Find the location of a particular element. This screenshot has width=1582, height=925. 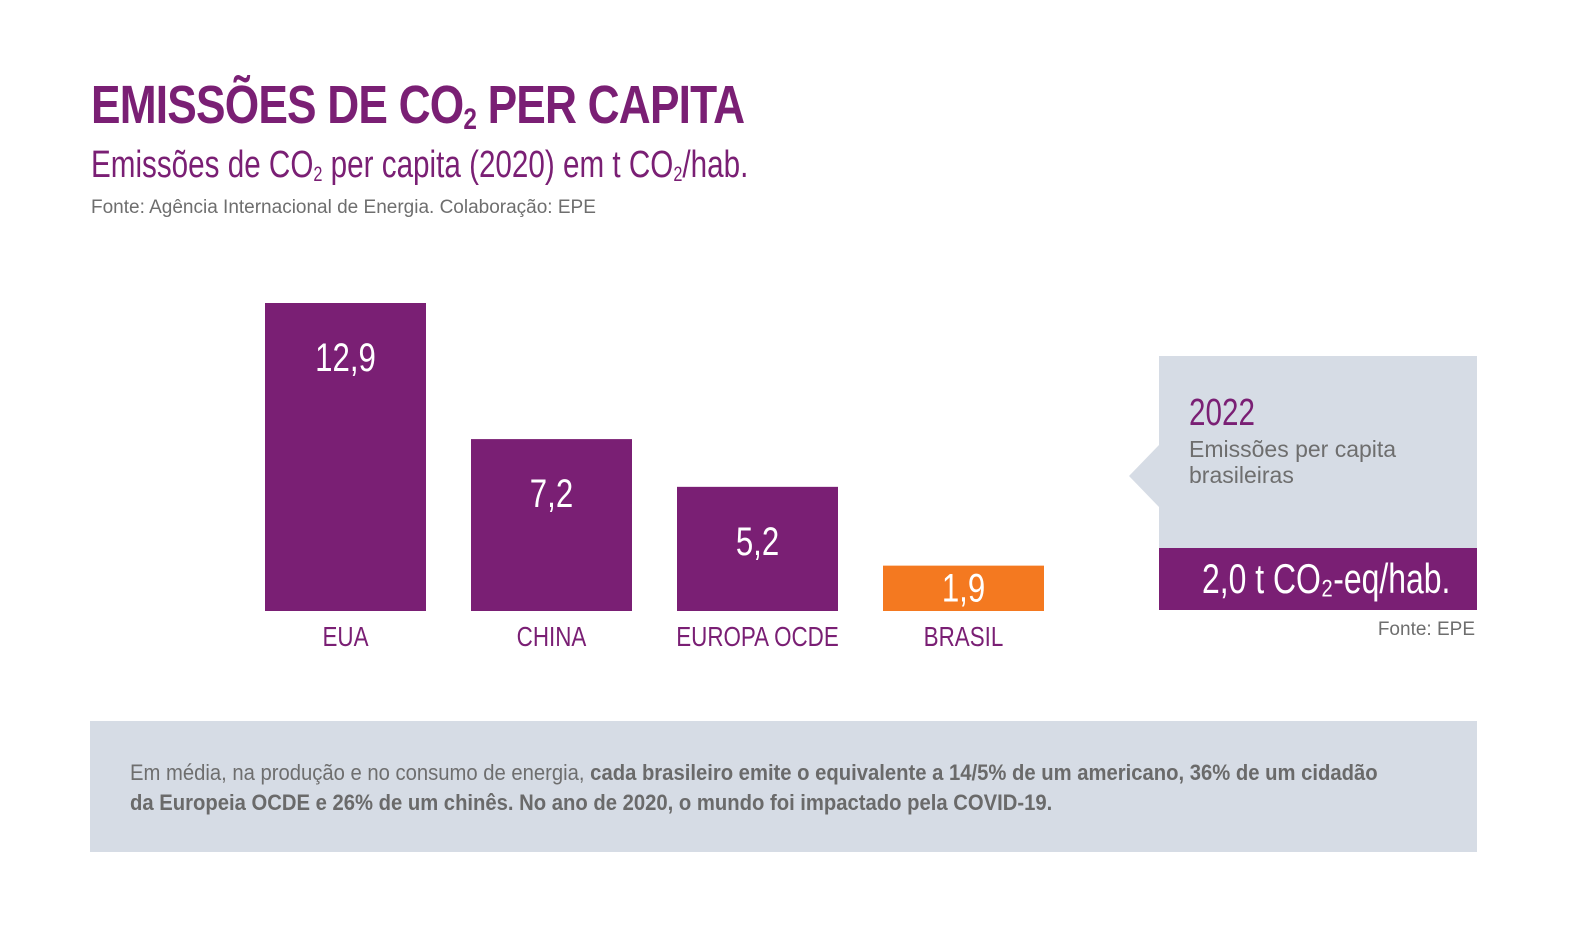

title-subscript: 2 is located at coordinates (470, 119).